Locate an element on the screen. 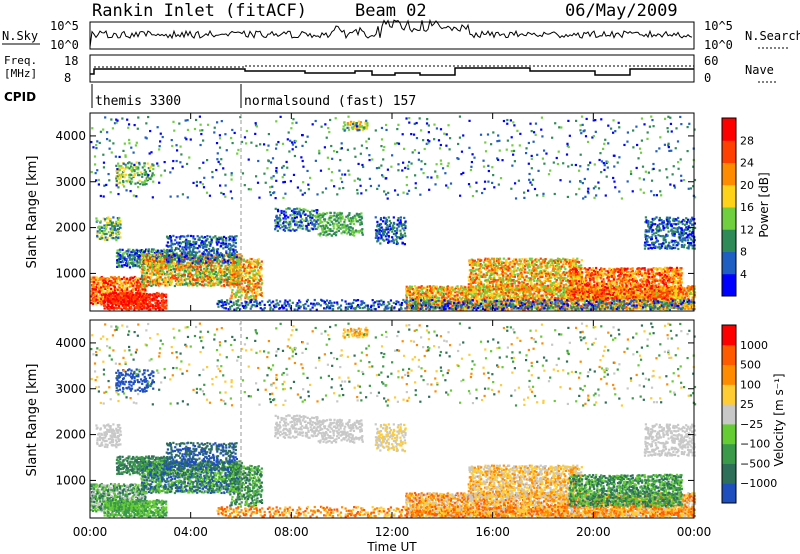  nave-tick-top: 60 is located at coordinates (711, 61).